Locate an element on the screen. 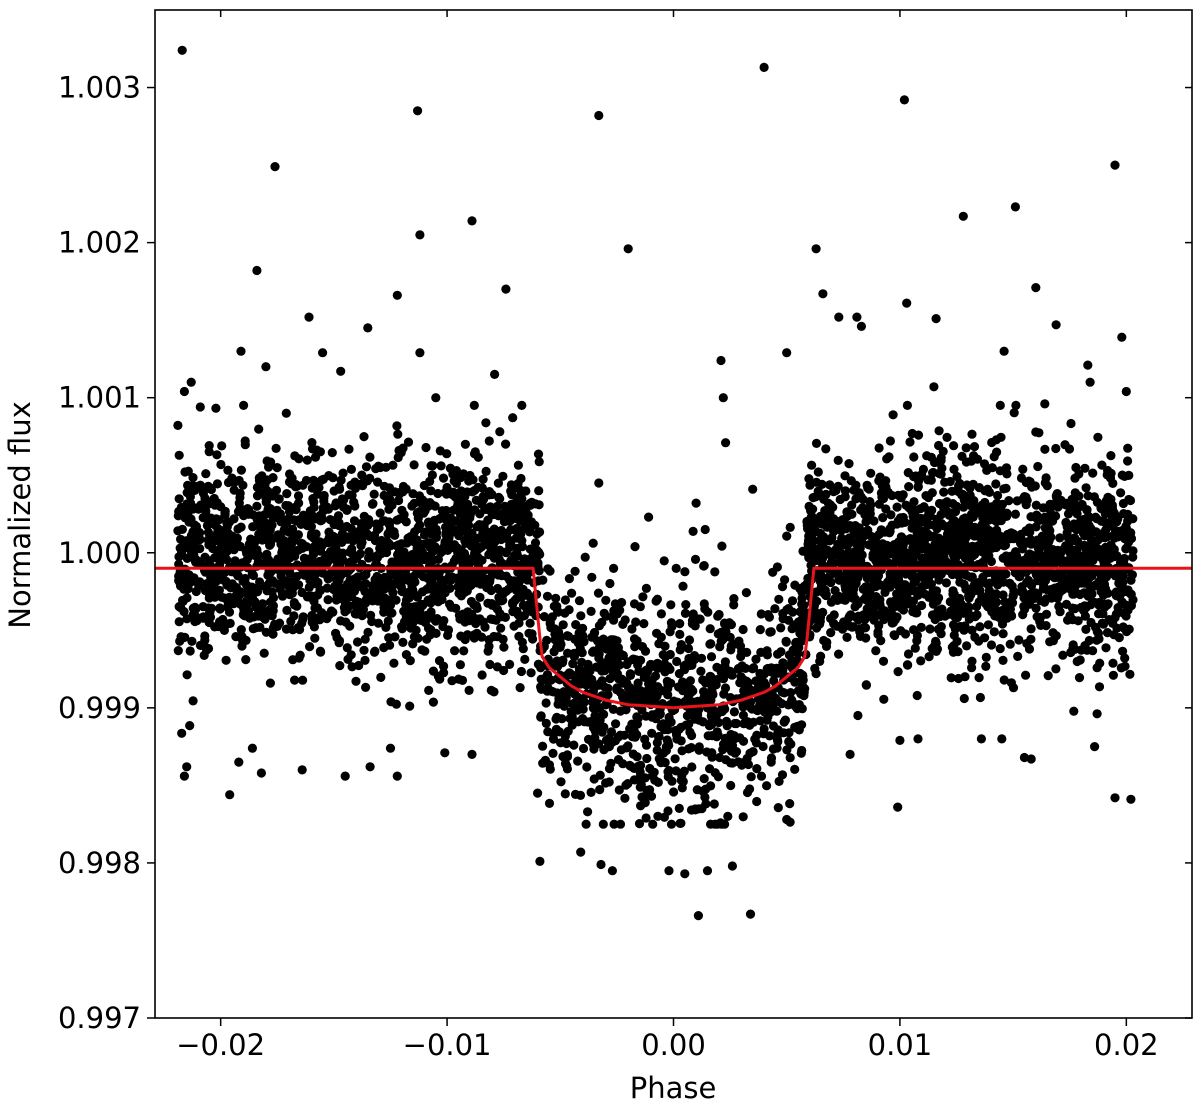 Image resolution: width=1200 pixels, height=1110 pixels. y-tick-label: 0.997 is located at coordinates (99, 1018).